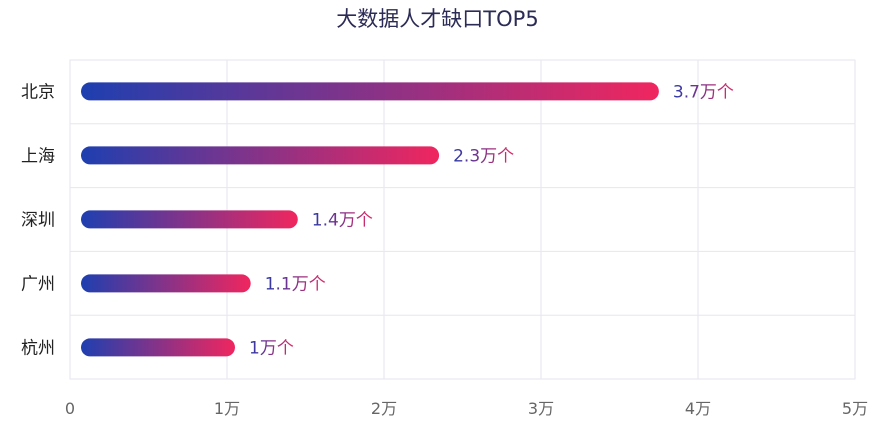  What do you see at coordinates (342, 220) in the screenshot?
I see `data-label: 1.4万个` at bounding box center [342, 220].